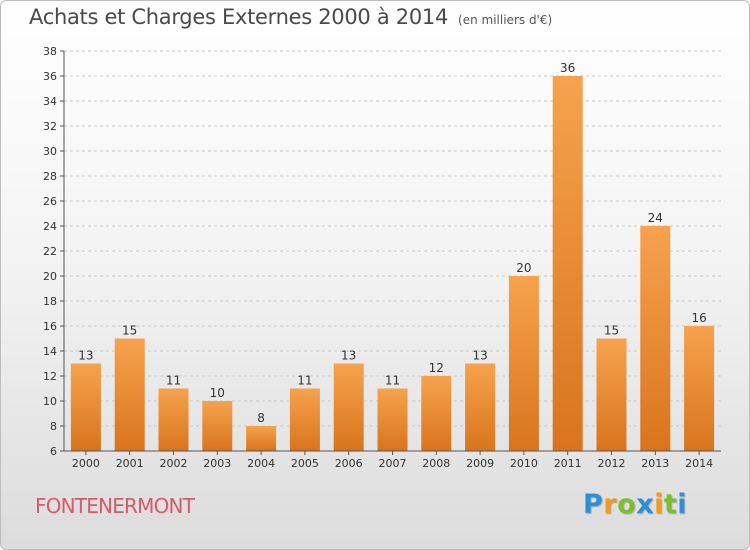 The width and height of the screenshot is (750, 550). What do you see at coordinates (217, 426) in the screenshot?
I see `bar-2003` at bounding box center [217, 426].